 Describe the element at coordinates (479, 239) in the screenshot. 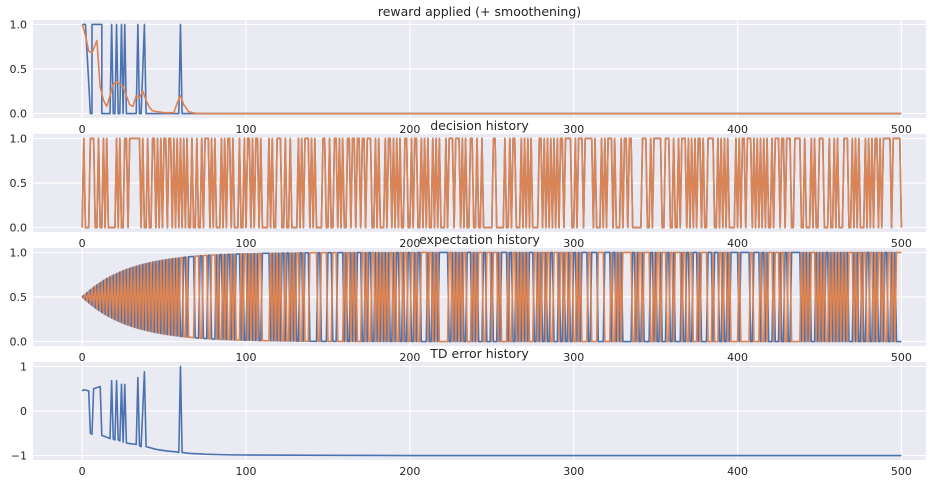

I see `subplot-title: expectation history` at that location.